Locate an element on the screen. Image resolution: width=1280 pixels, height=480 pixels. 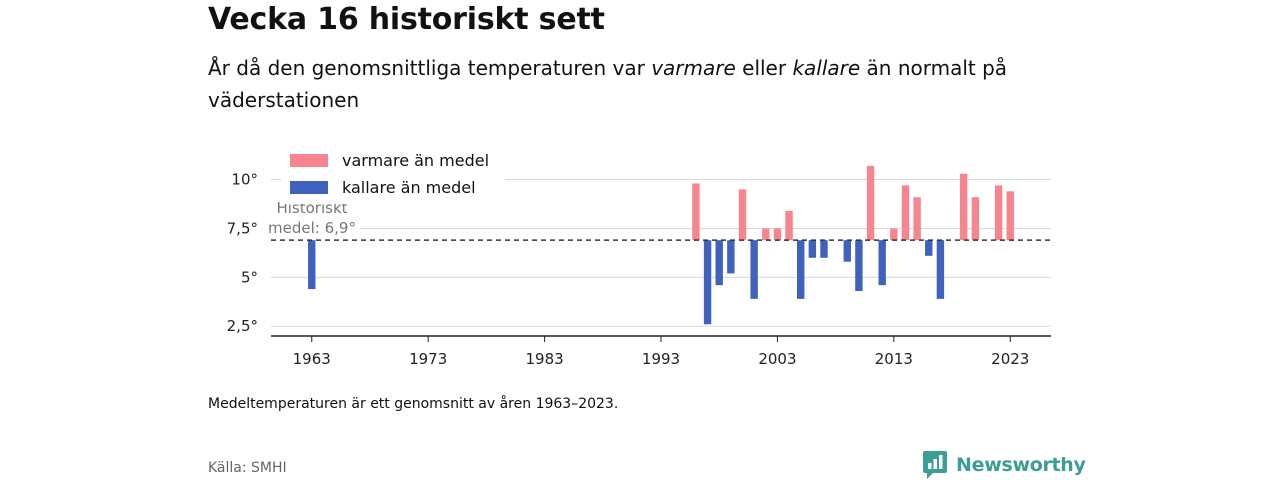
x-axis-ticks: 1963 1973 1983 1993 2003 2013 2023 is located at coordinates (661, 352).